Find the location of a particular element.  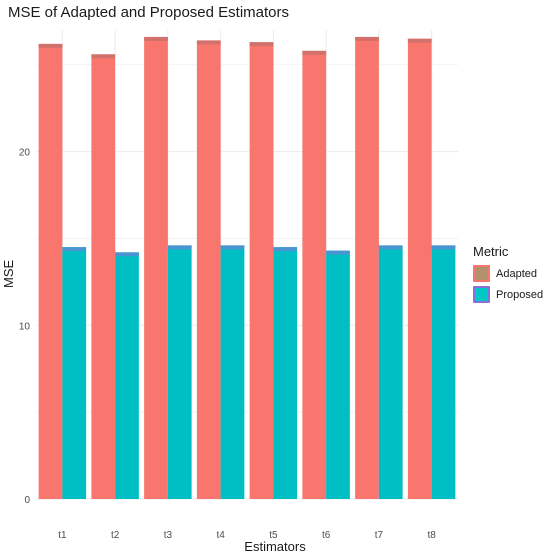

bar-proposed-t5 is located at coordinates (285, 373).